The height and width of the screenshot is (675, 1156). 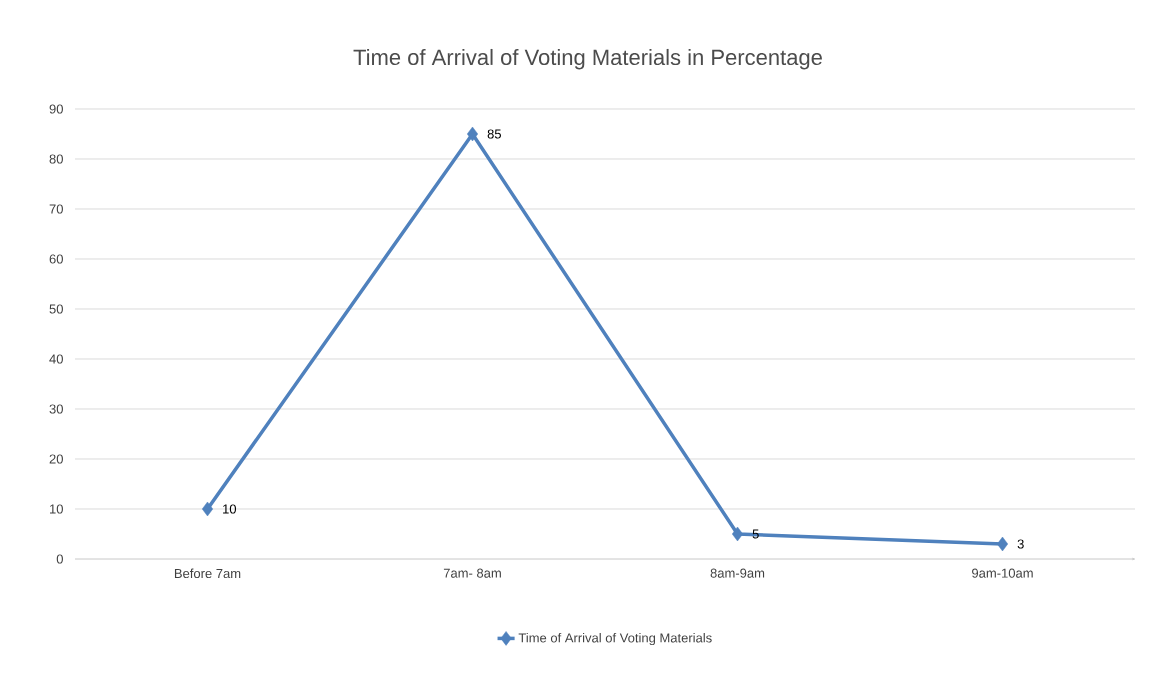 I want to click on y-tick-label: 90, so click(x=56, y=109).